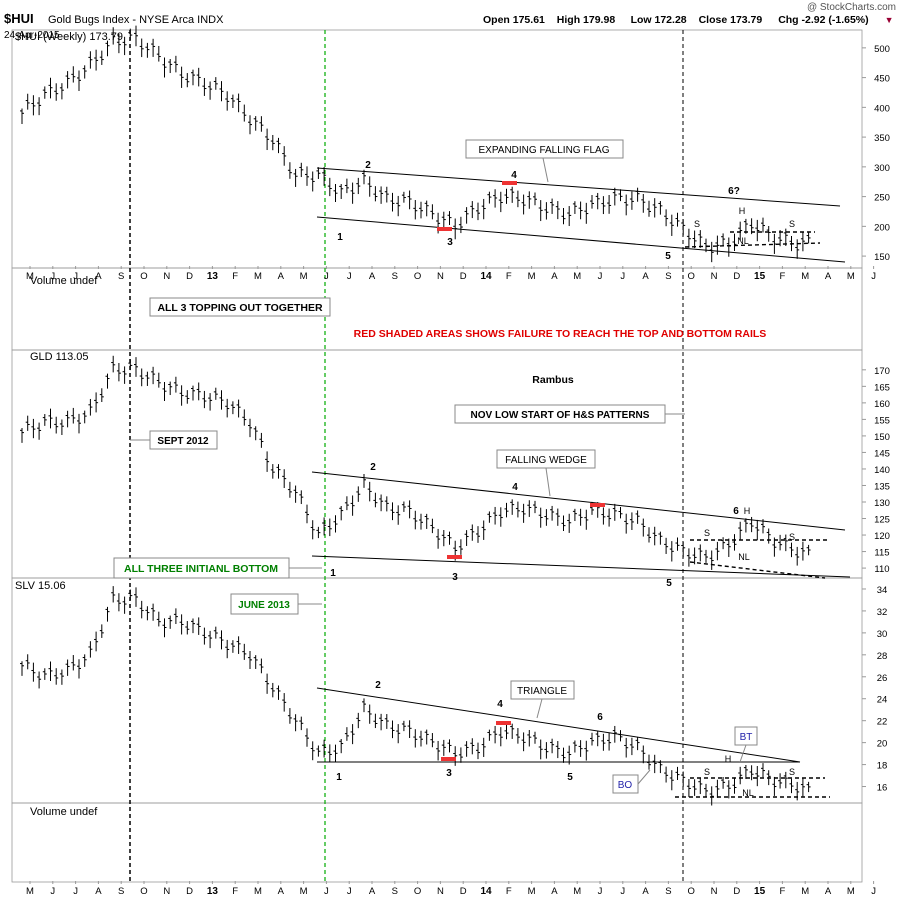 The width and height of the screenshot is (900, 900). What do you see at coordinates (752, 245) in the screenshot?
I see `hui-neckline` at bounding box center [752, 245].